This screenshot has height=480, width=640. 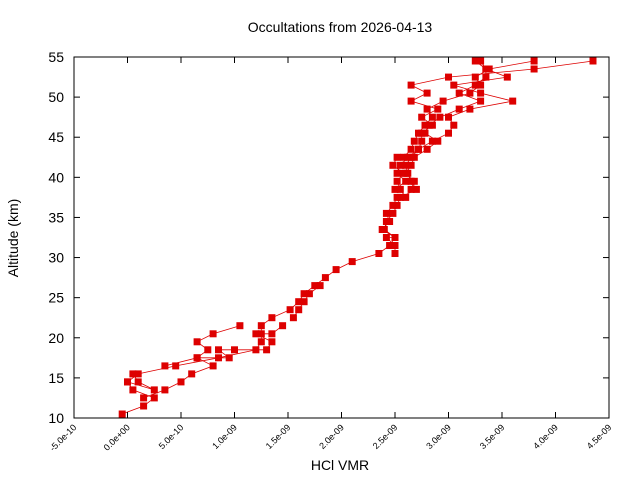 I want to click on x-tick-label: 5.0e-10, so click(x=171, y=436).